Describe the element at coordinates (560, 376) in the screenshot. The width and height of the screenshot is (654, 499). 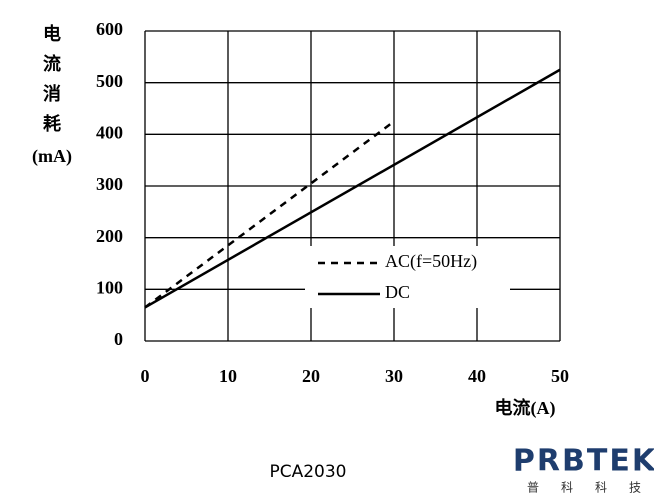
I see `x-tick-label: 50` at that location.